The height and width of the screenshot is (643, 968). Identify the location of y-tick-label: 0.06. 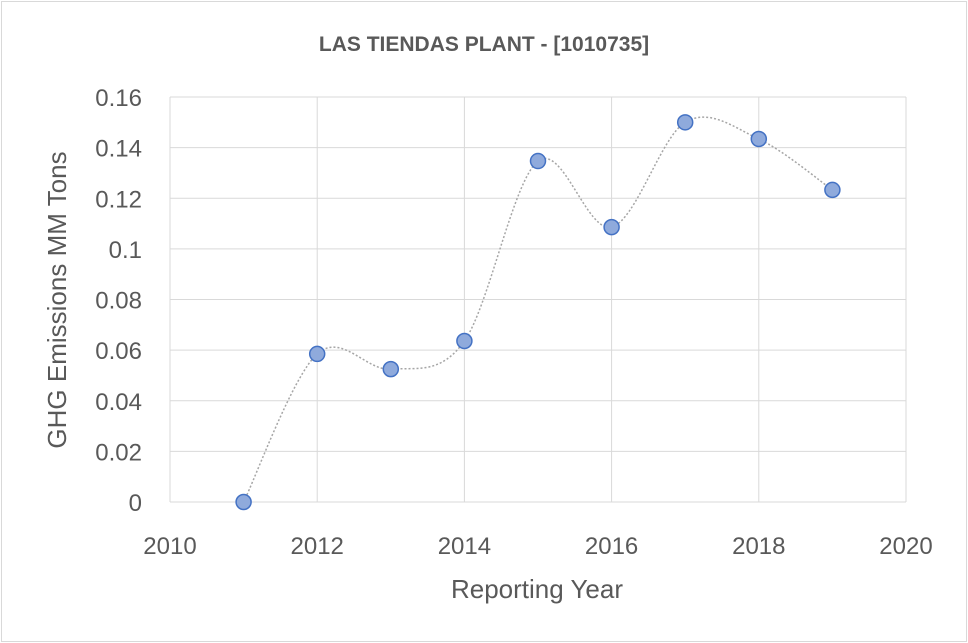
(118, 351).